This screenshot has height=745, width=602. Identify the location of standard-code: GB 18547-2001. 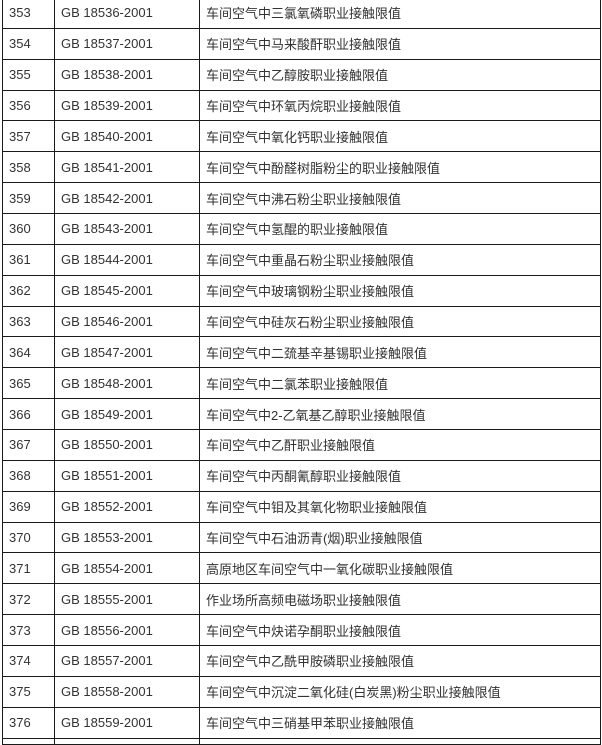
(127, 352).